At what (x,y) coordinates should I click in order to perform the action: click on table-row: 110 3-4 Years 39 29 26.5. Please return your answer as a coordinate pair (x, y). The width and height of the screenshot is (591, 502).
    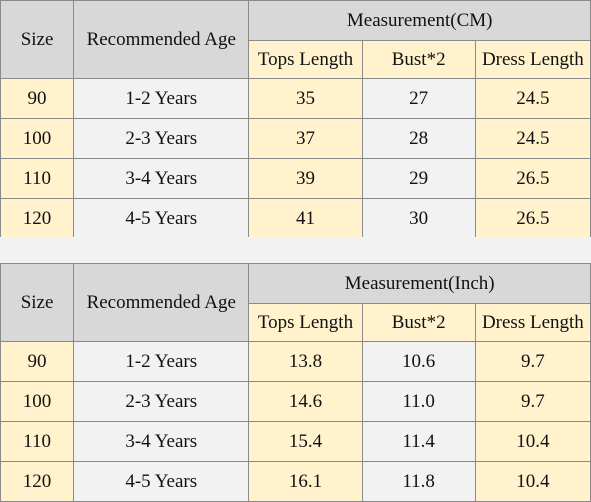
    Looking at the image, I should click on (295, 178).